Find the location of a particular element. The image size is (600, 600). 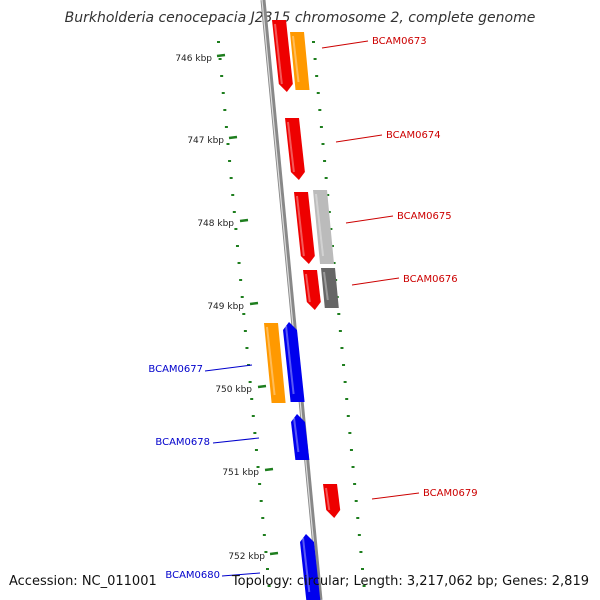

chromosome-backbone is located at coordinates (291, 300).